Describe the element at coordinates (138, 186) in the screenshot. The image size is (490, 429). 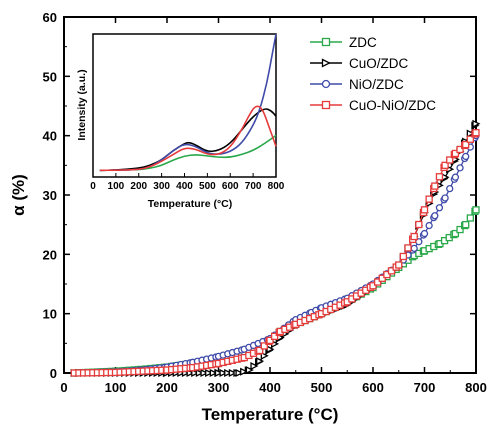
I see `inset-x-tick-label: 200` at that location.